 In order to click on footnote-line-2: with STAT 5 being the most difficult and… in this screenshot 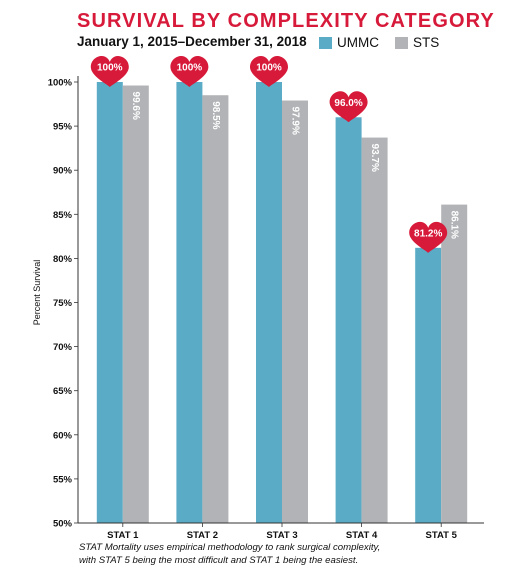, I will do `click(219, 560)`.